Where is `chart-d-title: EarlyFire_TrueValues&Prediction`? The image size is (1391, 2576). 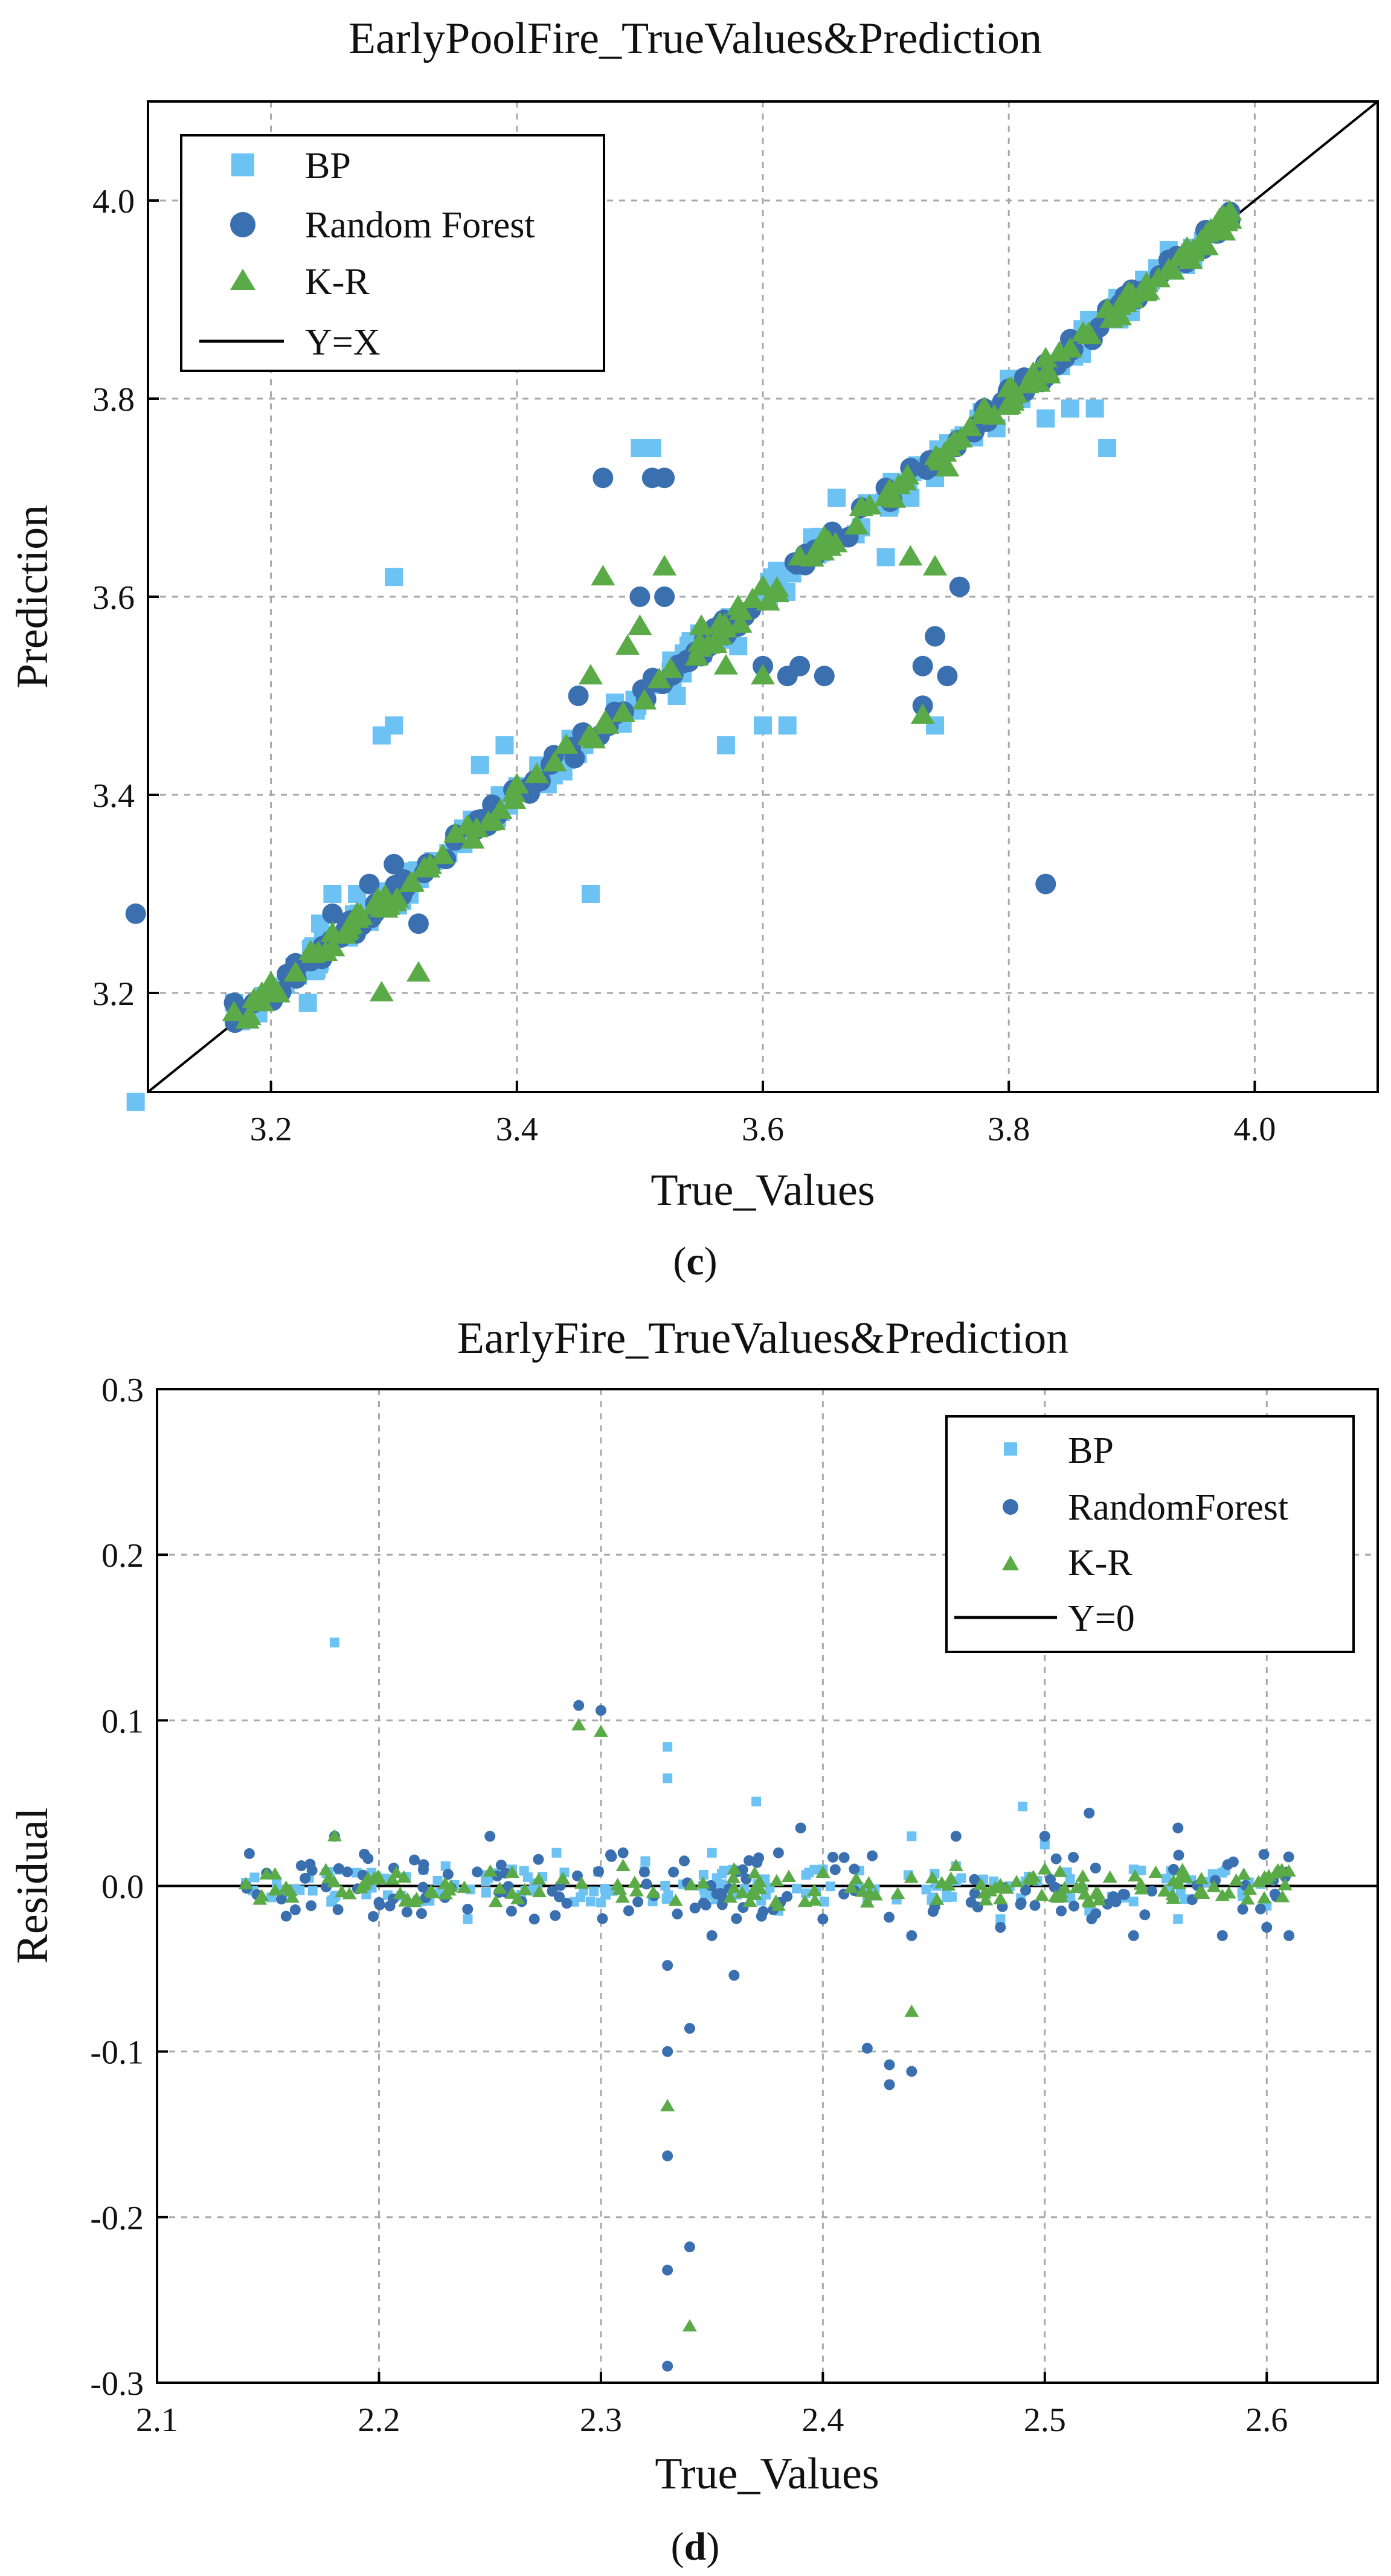
chart-d-title: EarlyFire_TrueValues&Prediction is located at coordinates (763, 1338).